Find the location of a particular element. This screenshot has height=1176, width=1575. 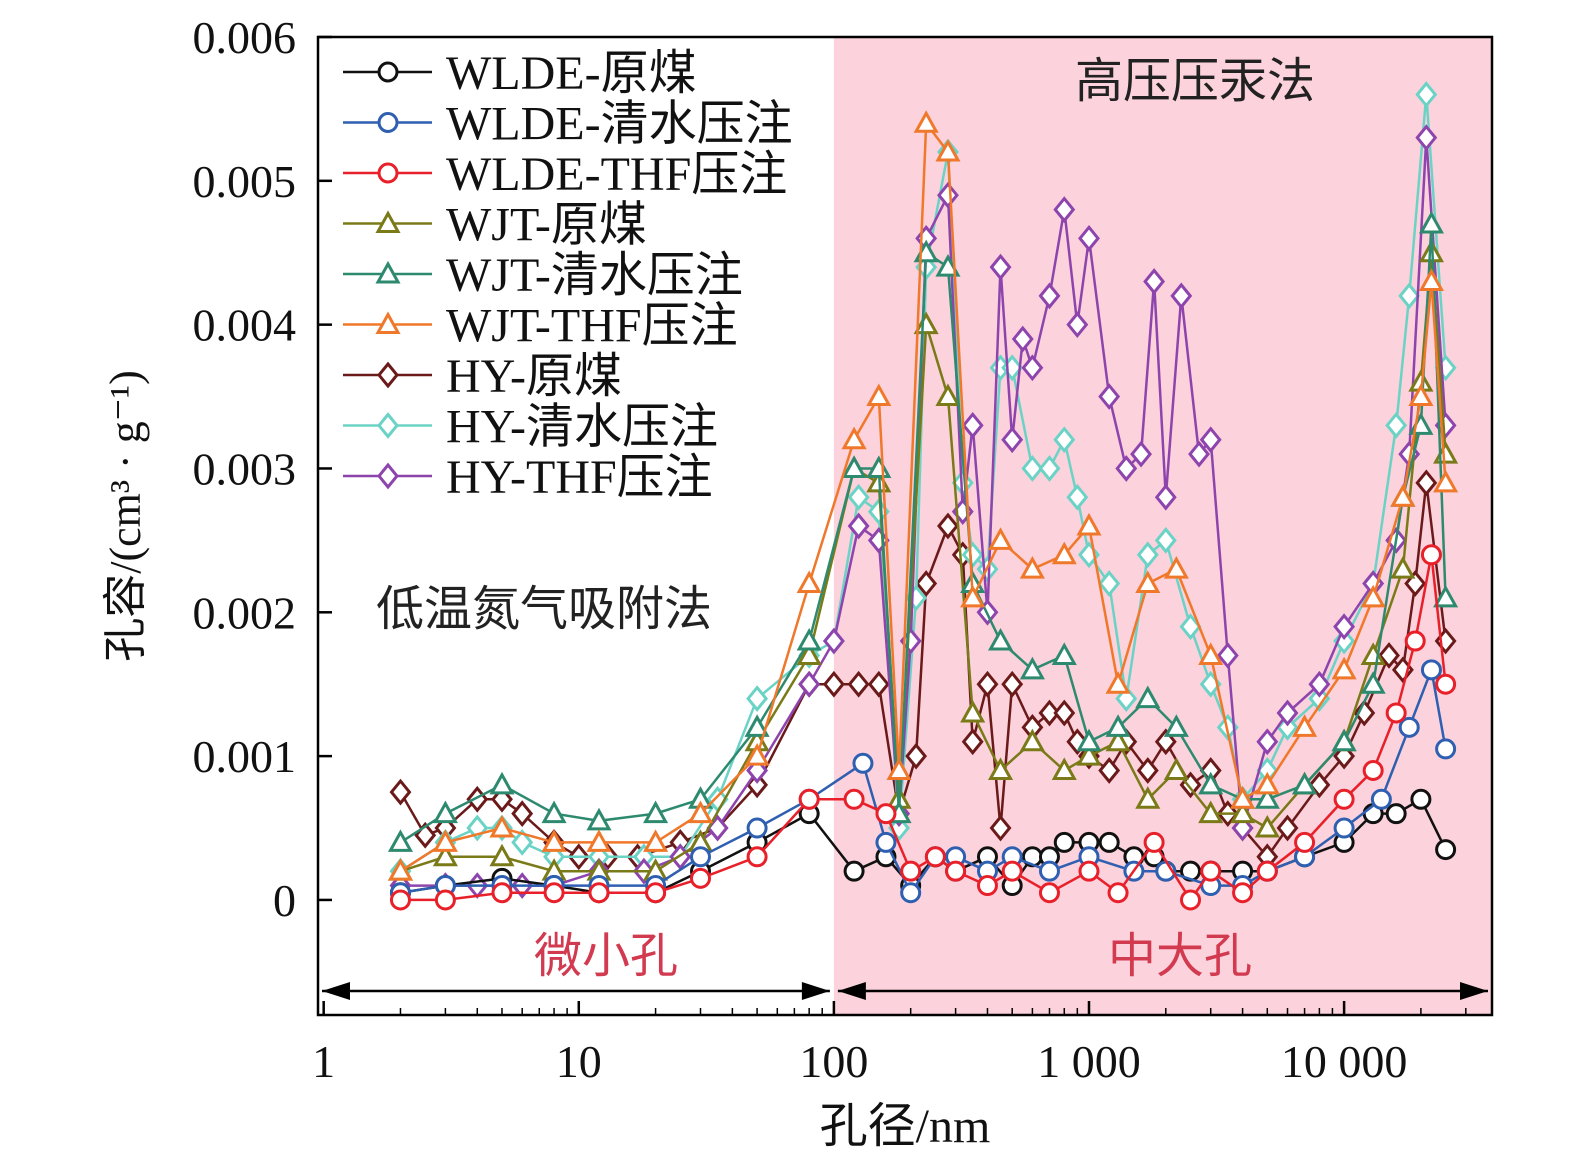

x-tick-label: 100 is located at coordinates (833, 1061).